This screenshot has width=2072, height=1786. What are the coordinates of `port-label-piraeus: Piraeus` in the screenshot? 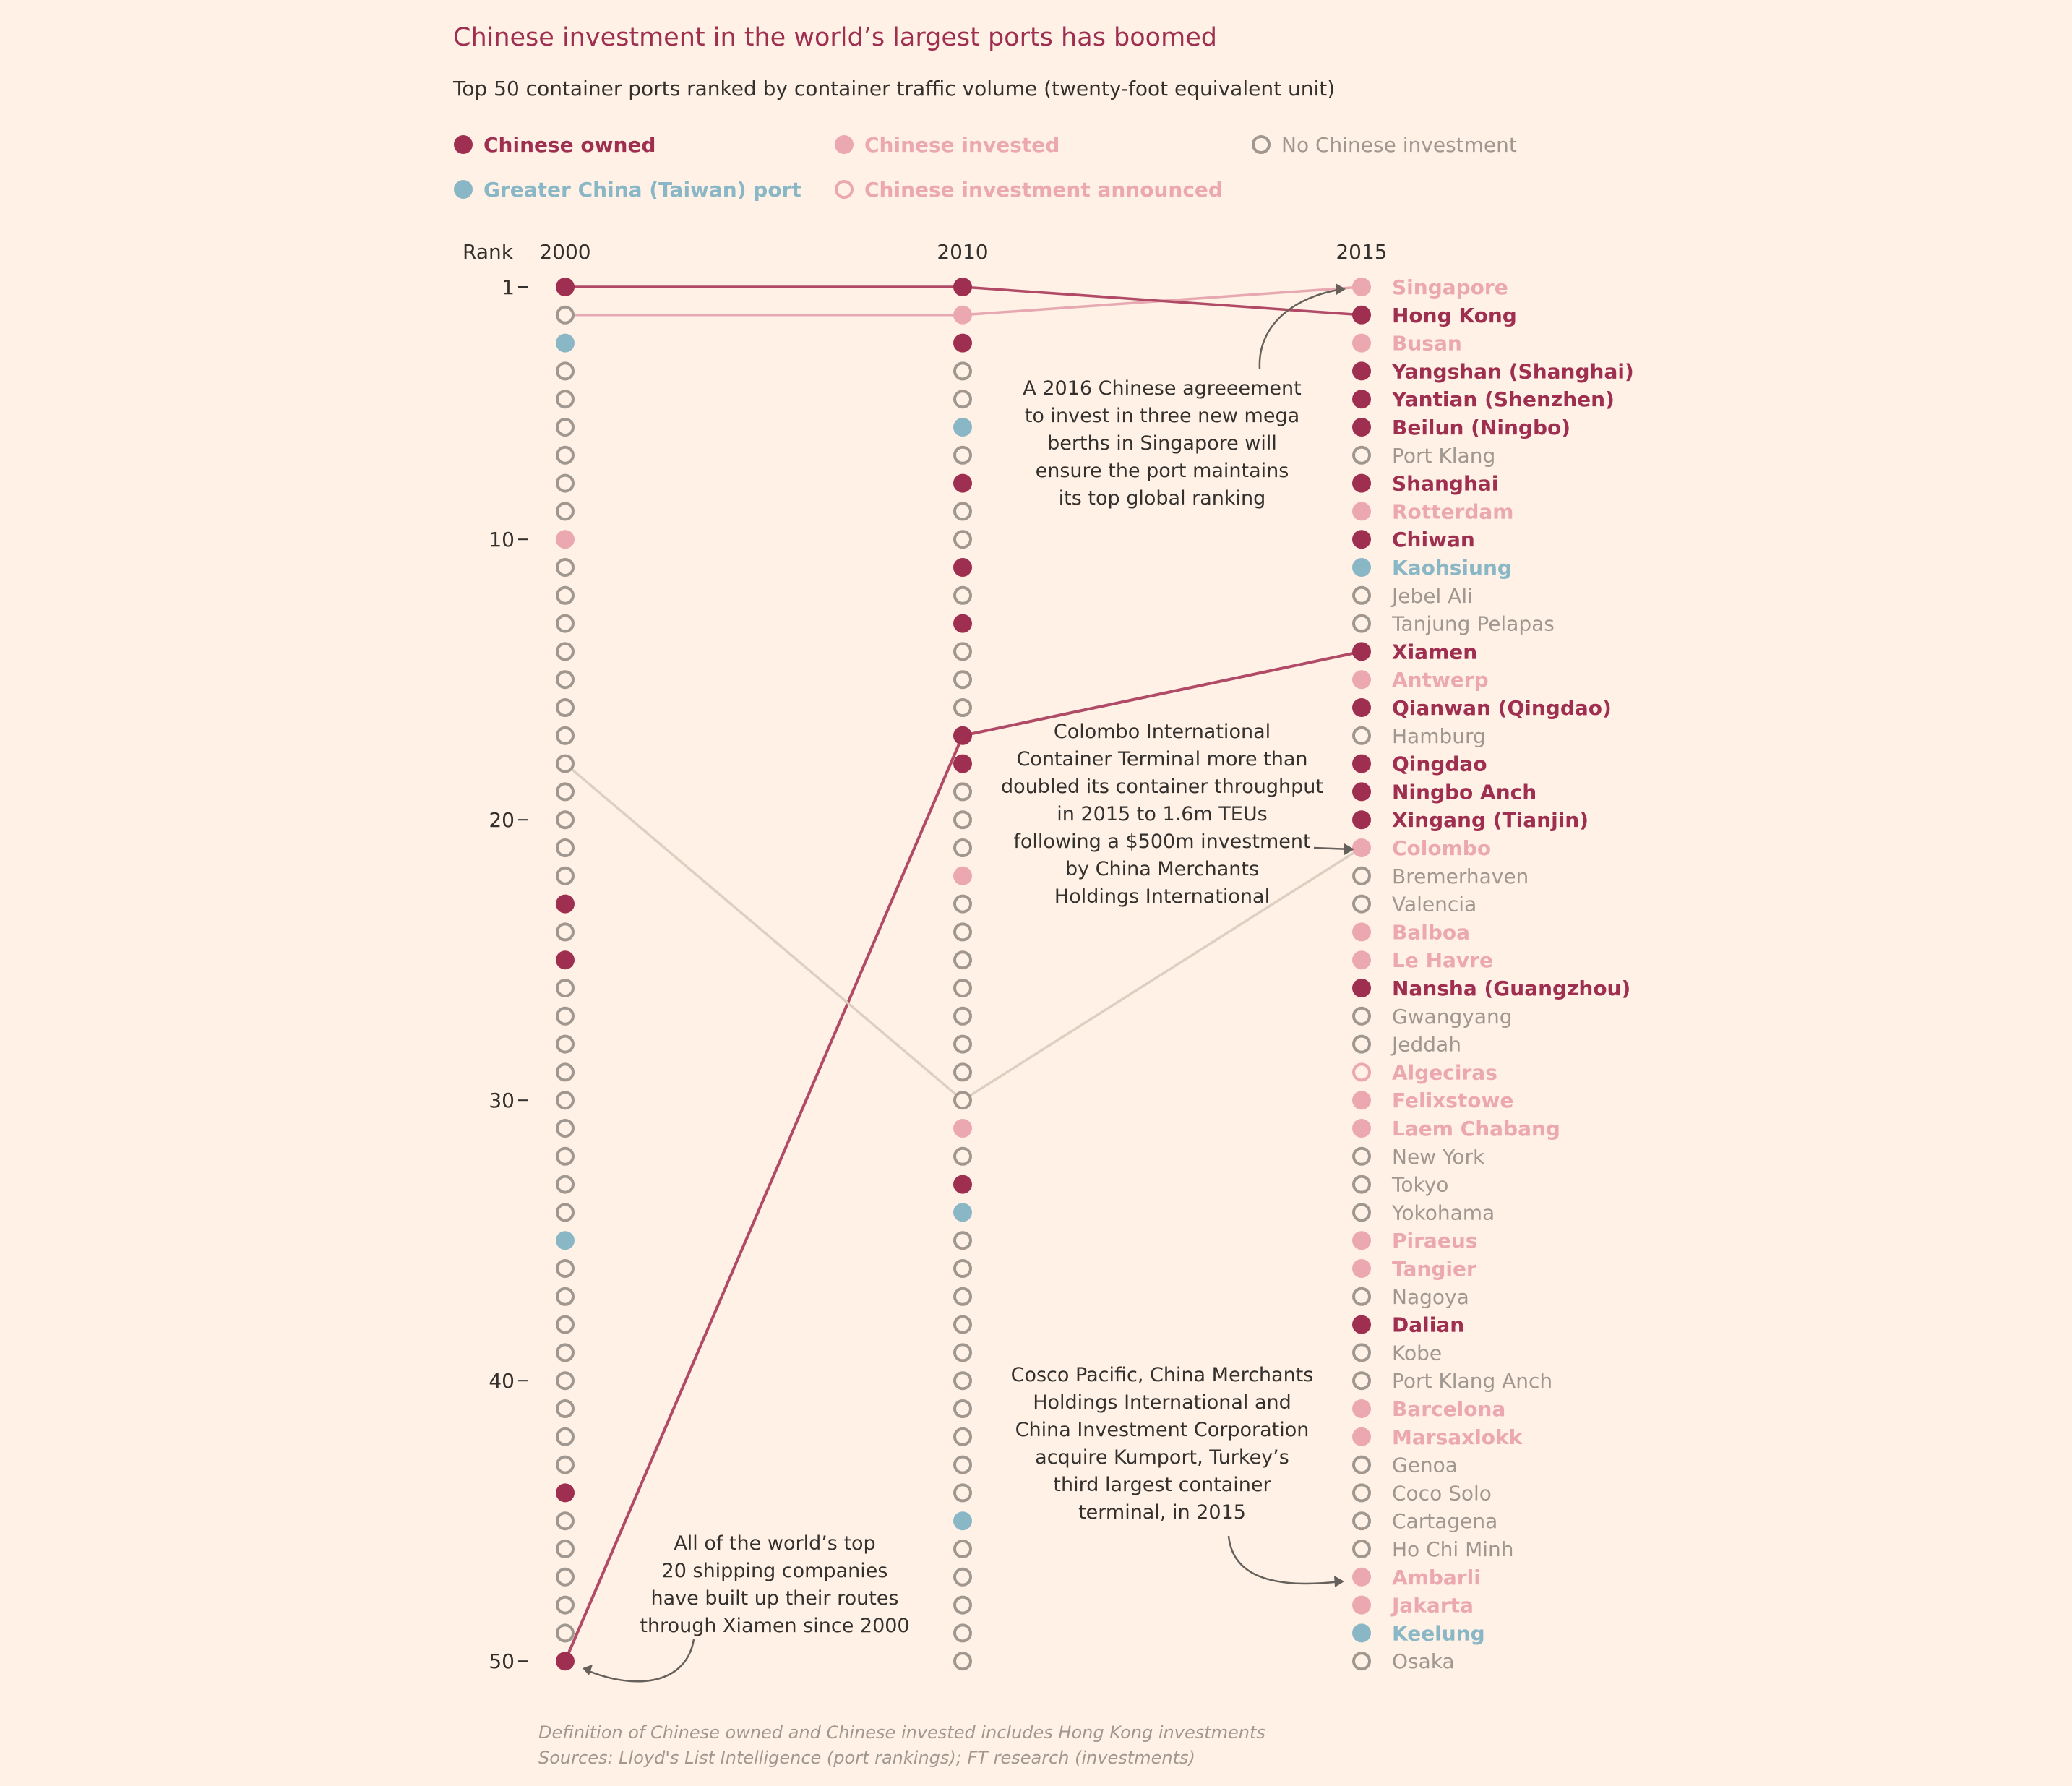 It's located at (1434, 1241).